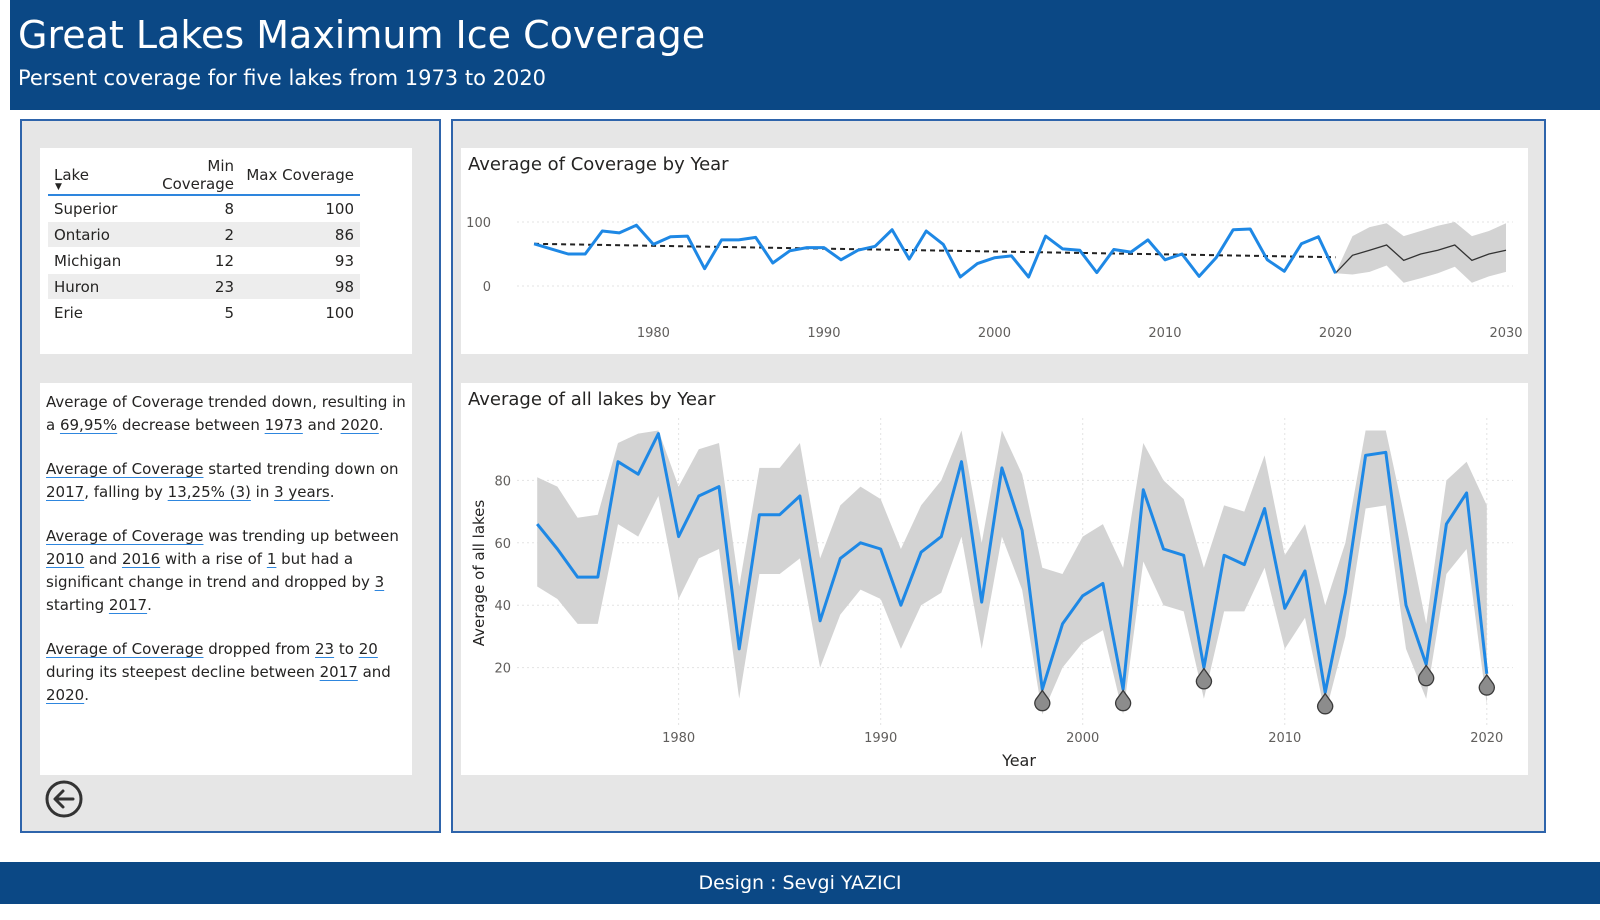  Describe the element at coordinates (362, 35) in the screenshot. I see `page-title: Great Lakes Maximum Ice Coverage` at that location.